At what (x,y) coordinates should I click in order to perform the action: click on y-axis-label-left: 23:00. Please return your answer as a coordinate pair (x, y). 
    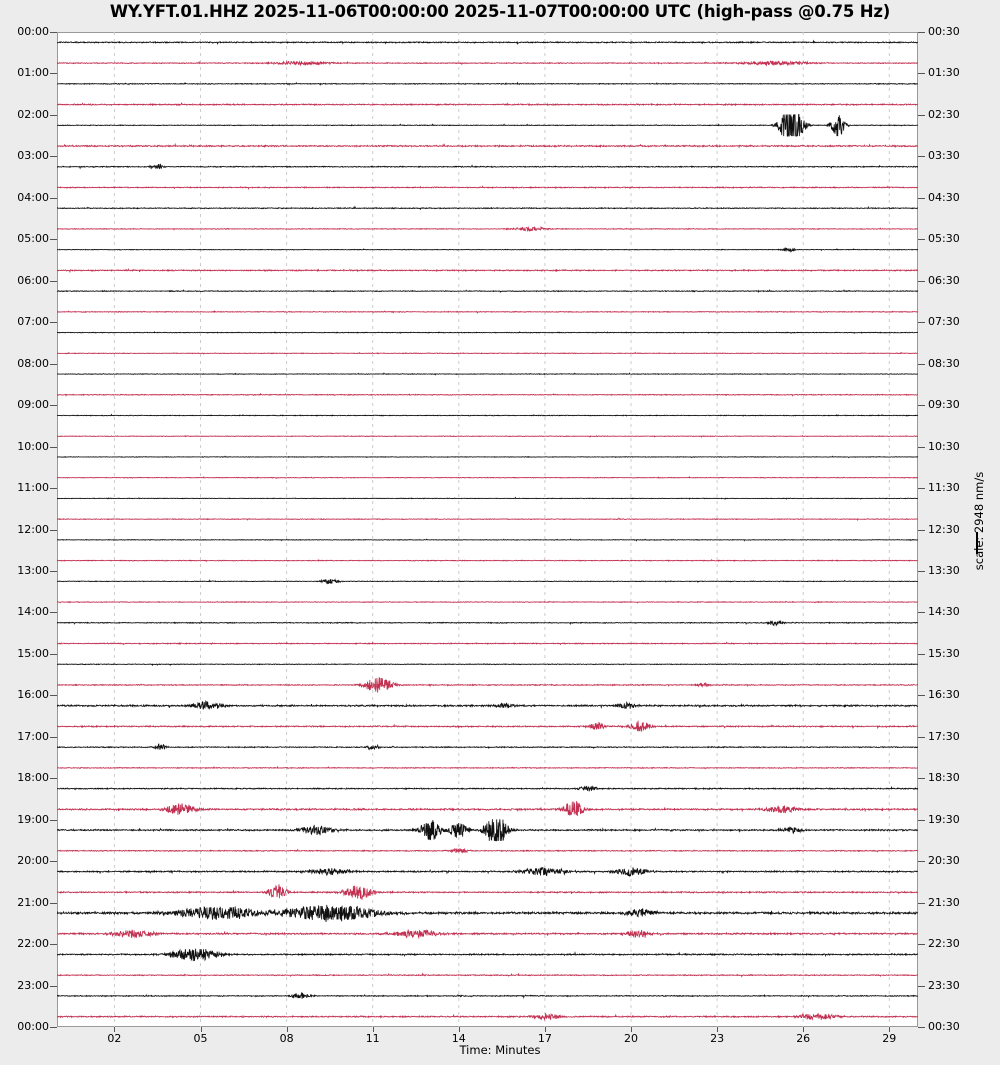
    Looking at the image, I should click on (33, 985).